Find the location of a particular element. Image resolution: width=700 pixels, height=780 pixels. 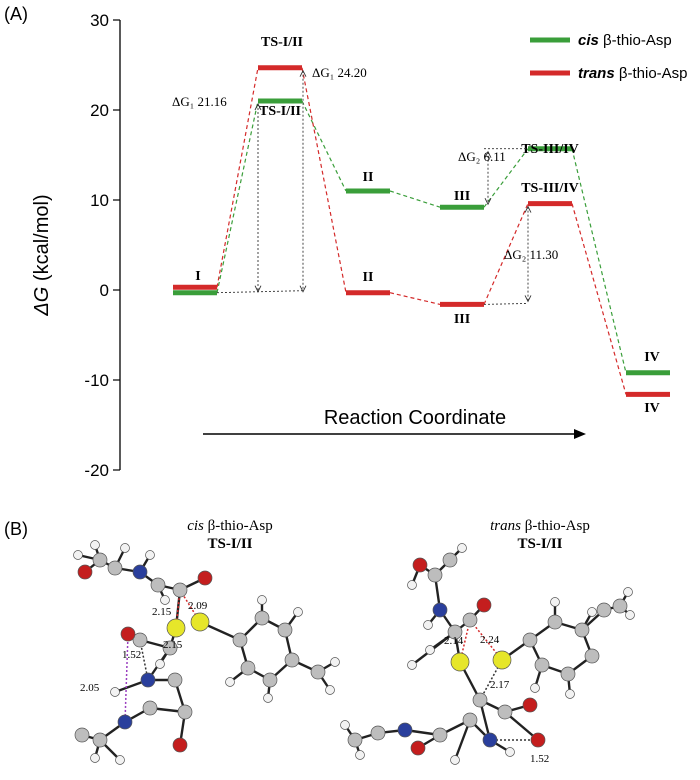

distance-label: 2.15 is located at coordinates (173, 645).